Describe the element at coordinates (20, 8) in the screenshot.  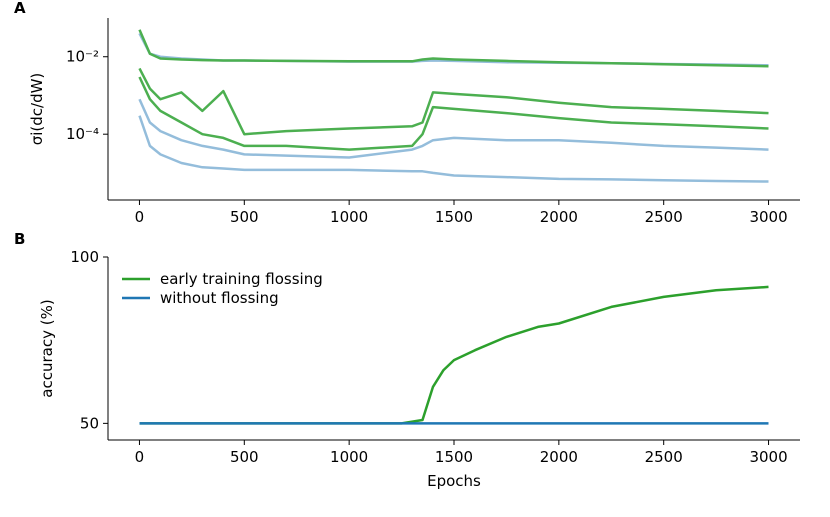
I see `panel-label: A` at that location.